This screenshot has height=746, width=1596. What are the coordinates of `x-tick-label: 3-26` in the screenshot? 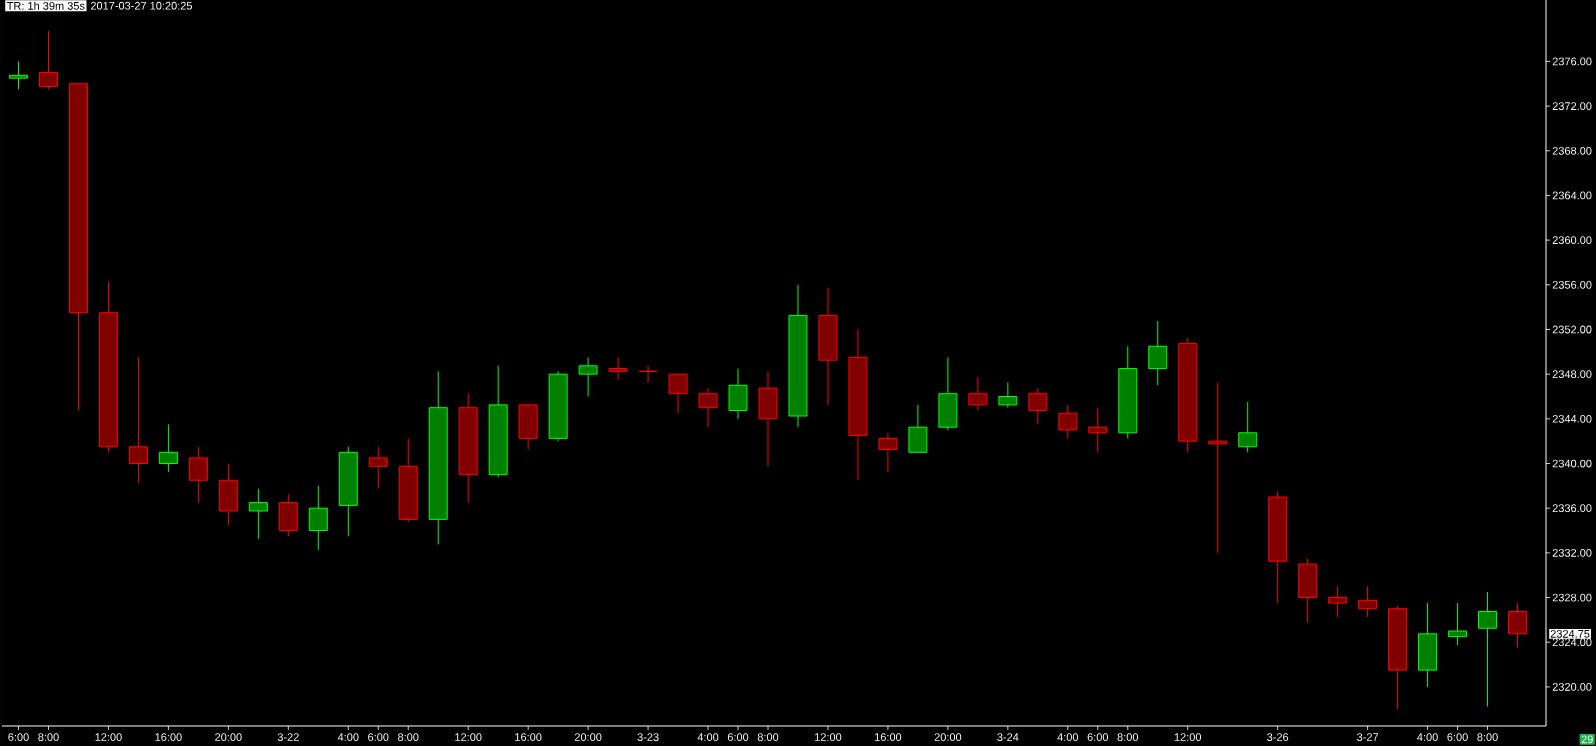 It's located at (1278, 737).